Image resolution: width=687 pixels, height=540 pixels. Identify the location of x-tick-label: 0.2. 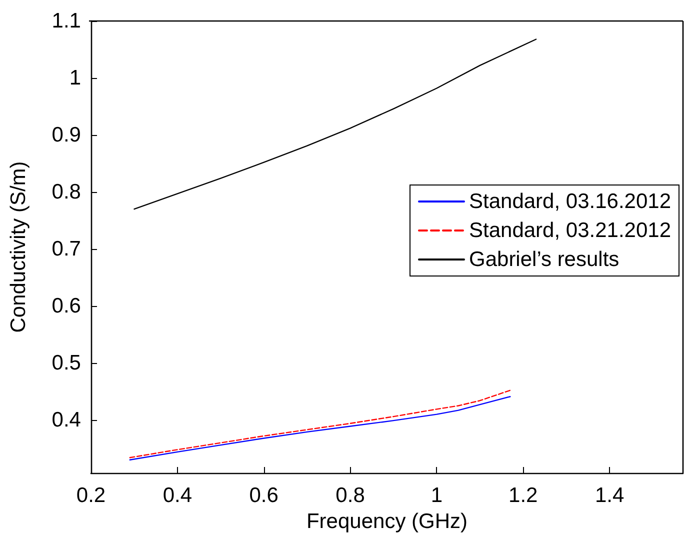
(91, 495).